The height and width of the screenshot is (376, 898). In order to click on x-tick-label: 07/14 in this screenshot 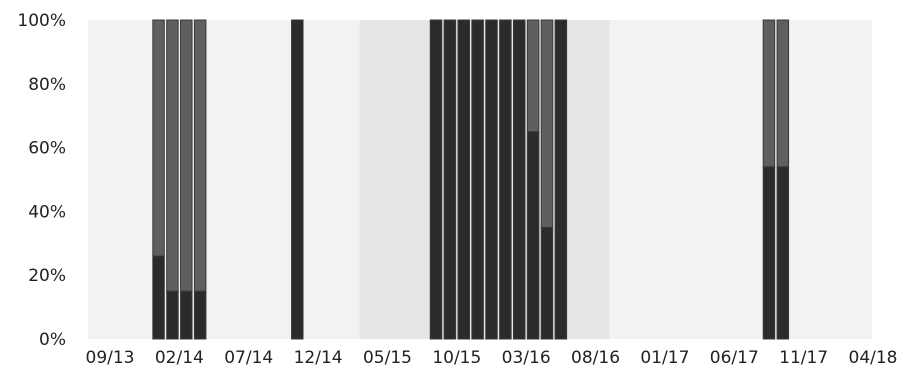, I will do `click(248, 358)`.